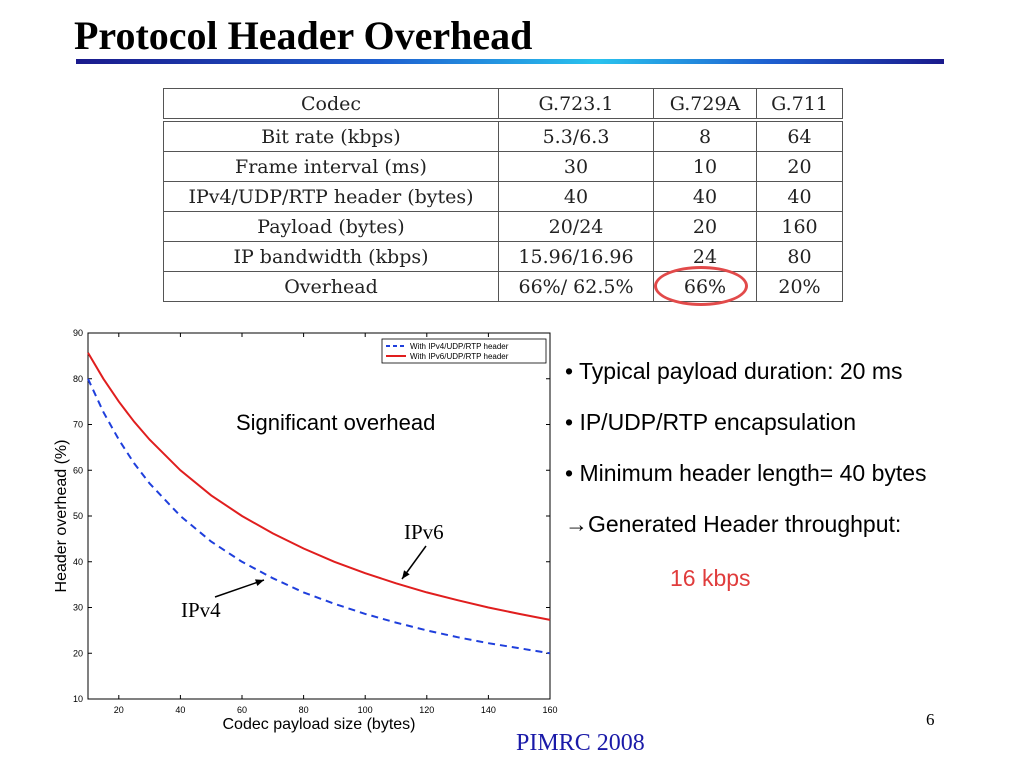 The height and width of the screenshot is (768, 1024). What do you see at coordinates (319, 724) in the screenshot?
I see `x-axis-label: Codec payload size (bytes)` at bounding box center [319, 724].